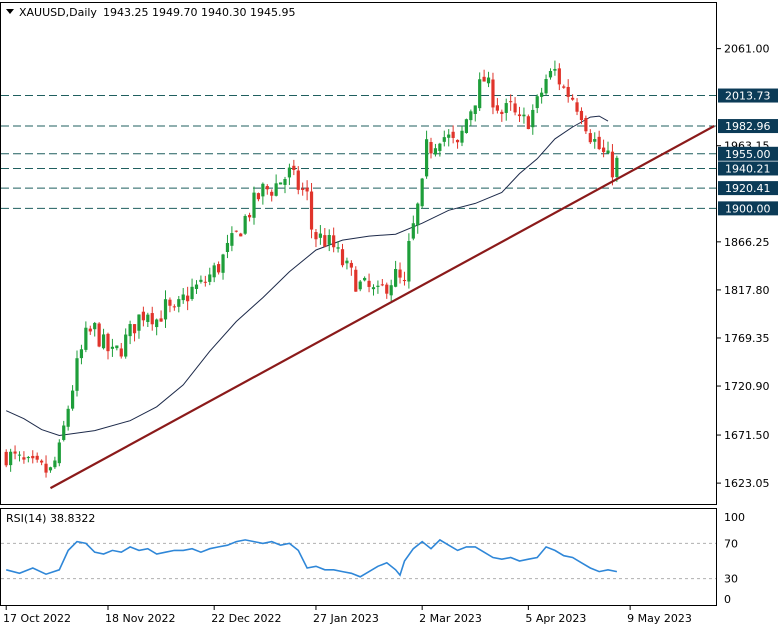 Image resolution: width=781 pixels, height=630 pixels. What do you see at coordinates (311, 558) in the screenshot?
I see `rsi-line` at bounding box center [311, 558].